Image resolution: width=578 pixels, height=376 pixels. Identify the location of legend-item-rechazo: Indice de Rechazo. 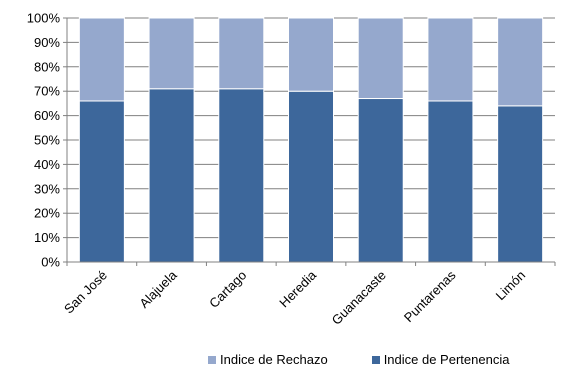
(268, 359).